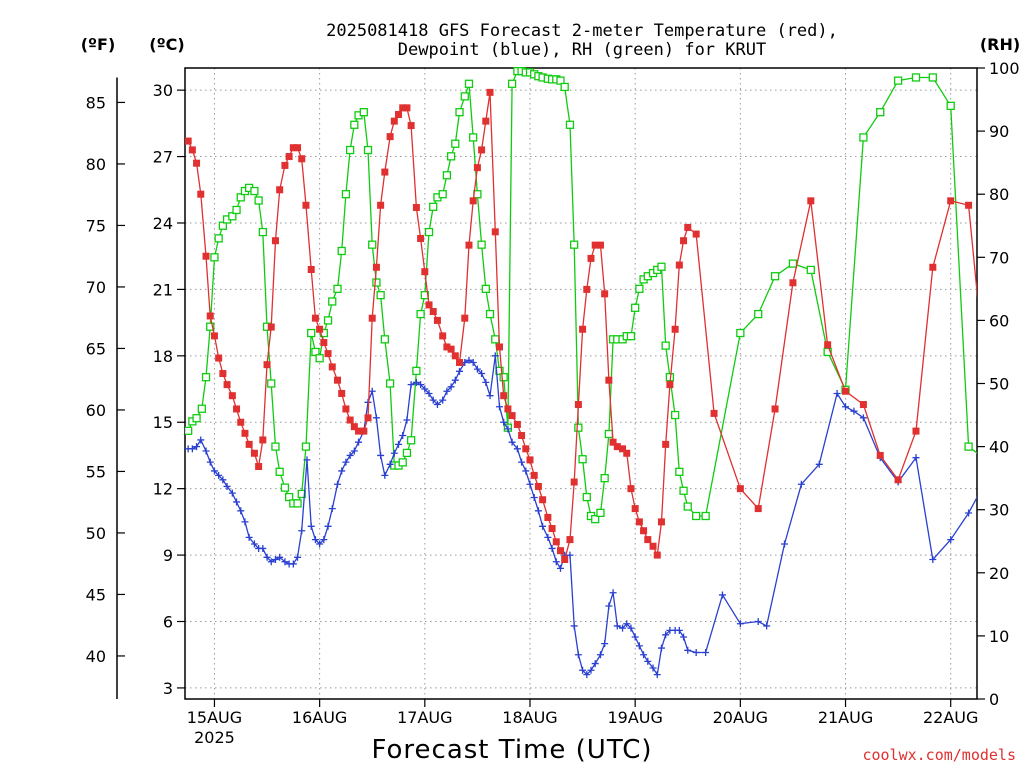  Describe the element at coordinates (96, 225) in the screenshot. I see `fahrenheit-tick-label: 75` at that location.